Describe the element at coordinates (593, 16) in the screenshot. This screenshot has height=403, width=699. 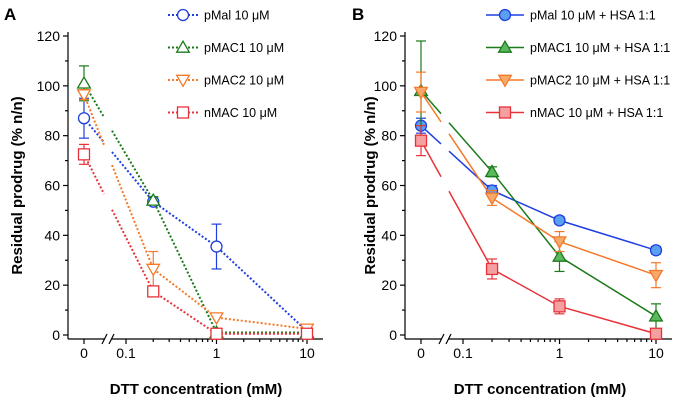
I see `legend-label: pMal 10 μM + HSA 1:1` at that location.